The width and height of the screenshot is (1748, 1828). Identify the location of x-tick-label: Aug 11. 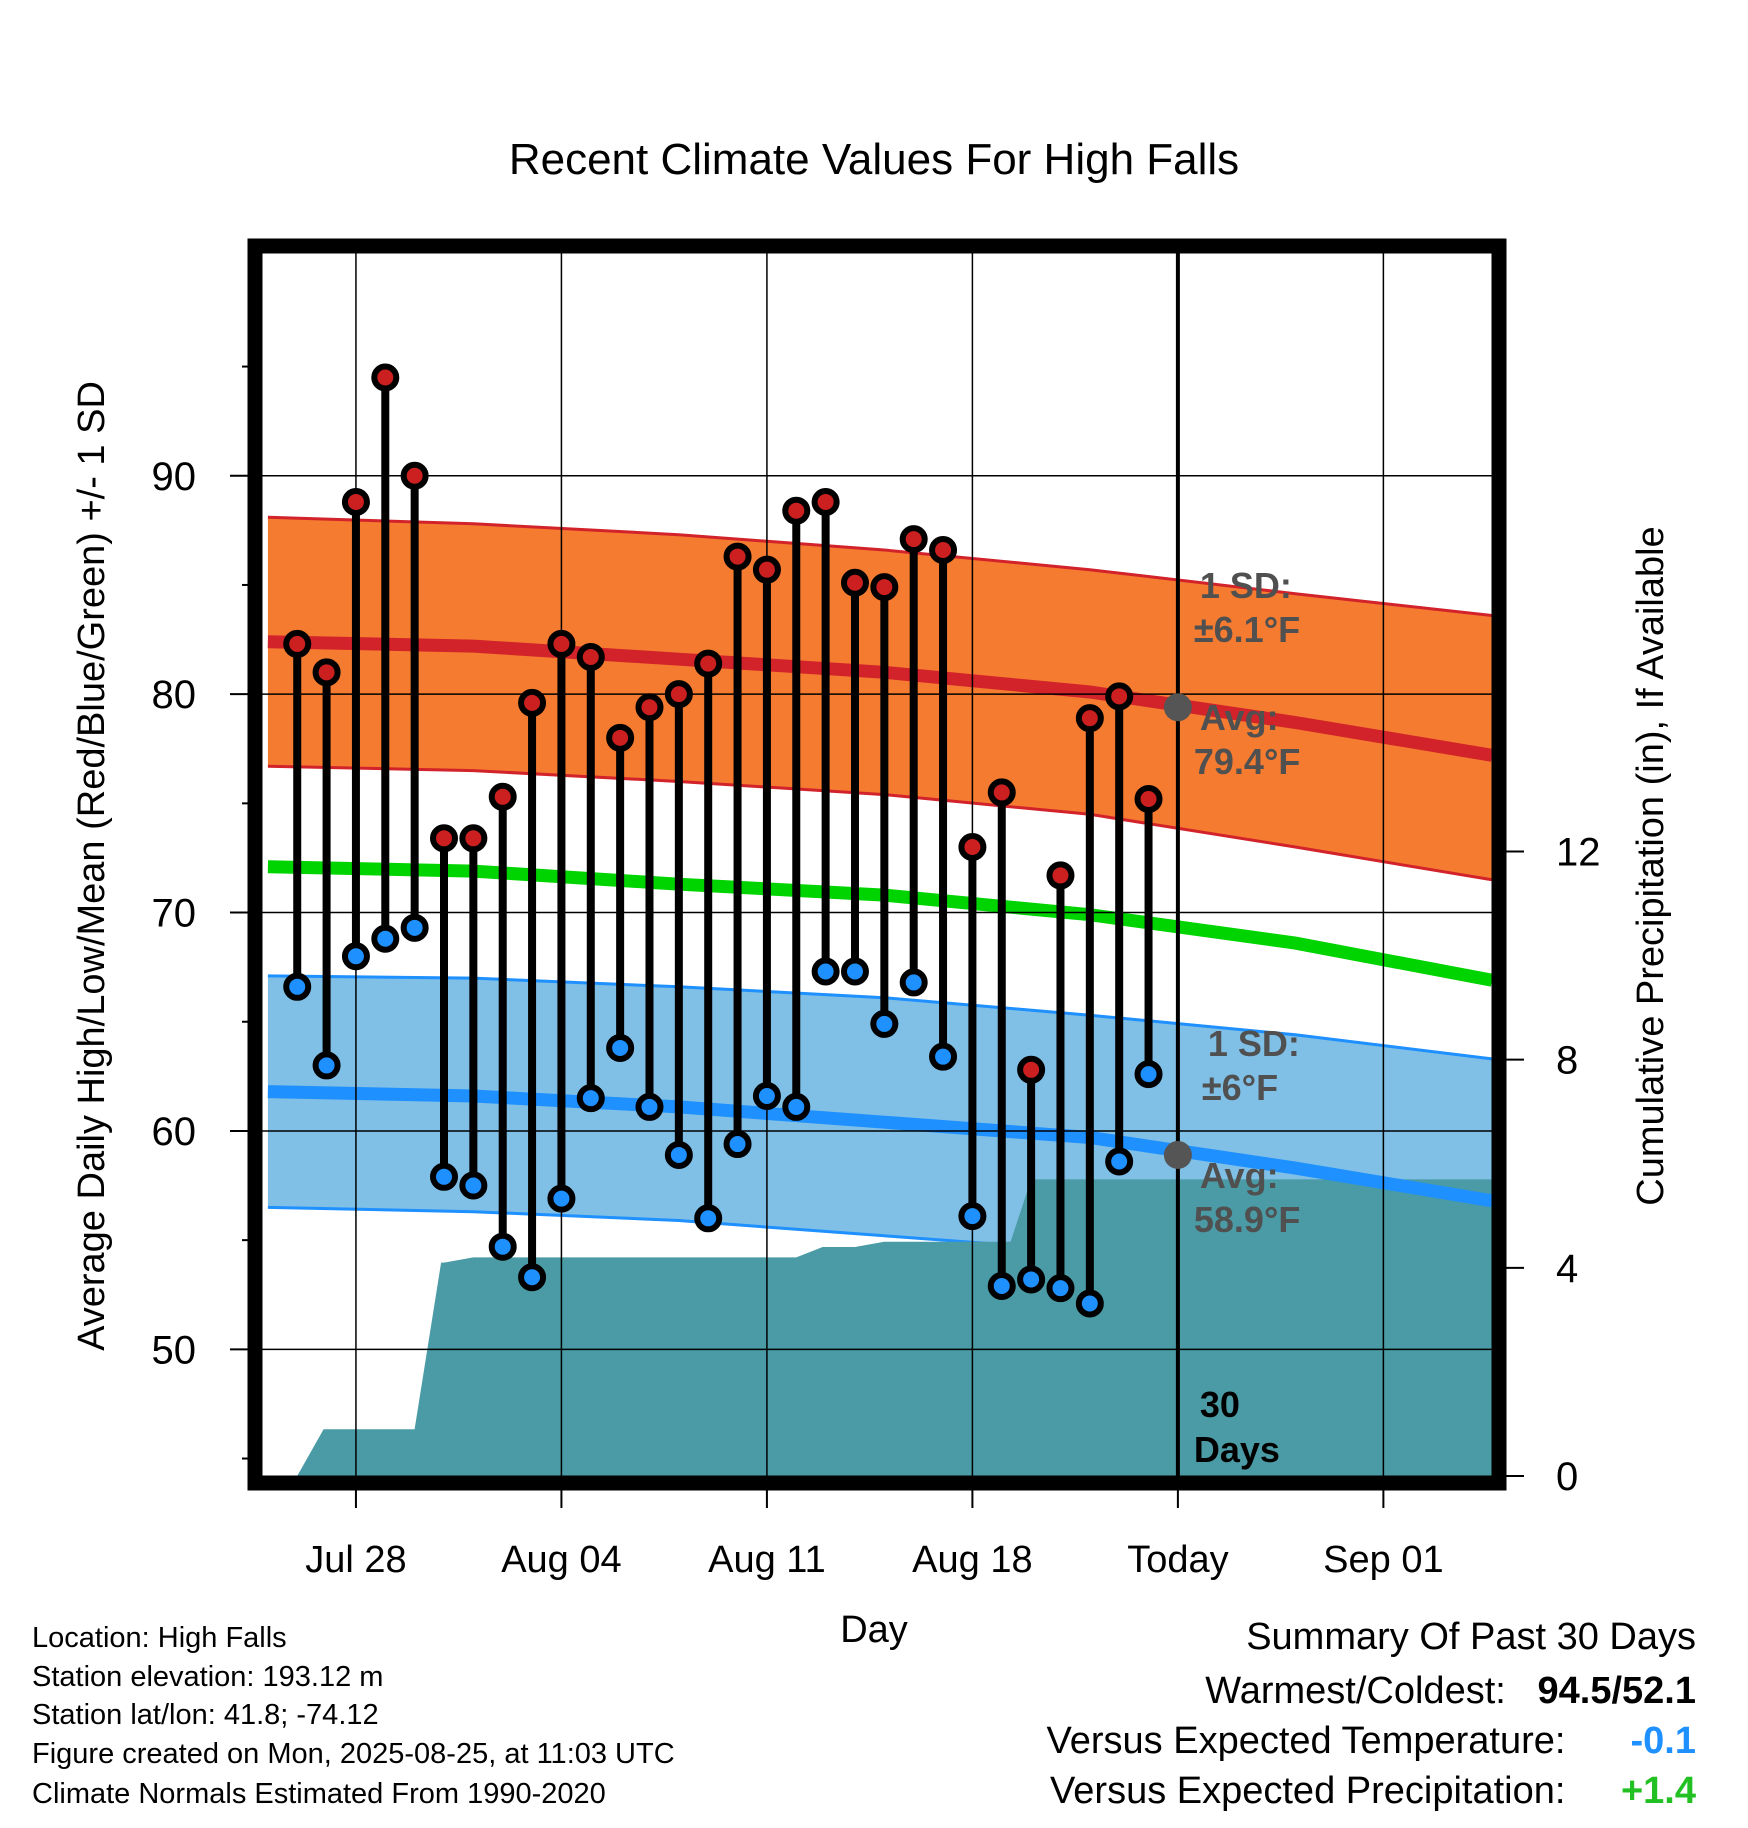
(767, 1560).